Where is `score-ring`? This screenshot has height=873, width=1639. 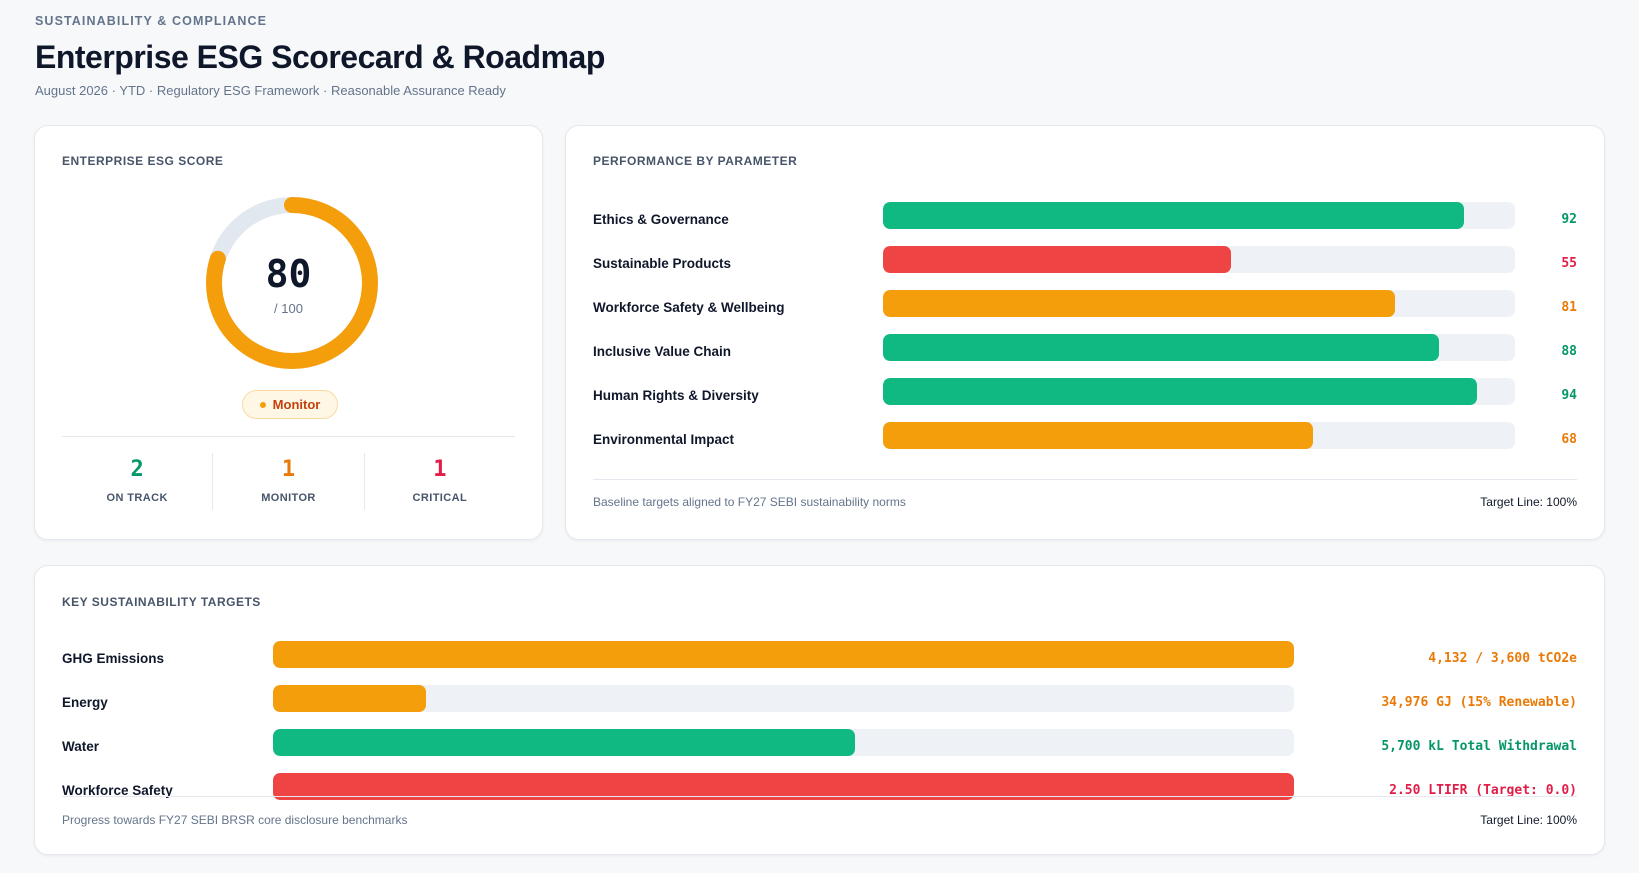
score-ring is located at coordinates (292, 283).